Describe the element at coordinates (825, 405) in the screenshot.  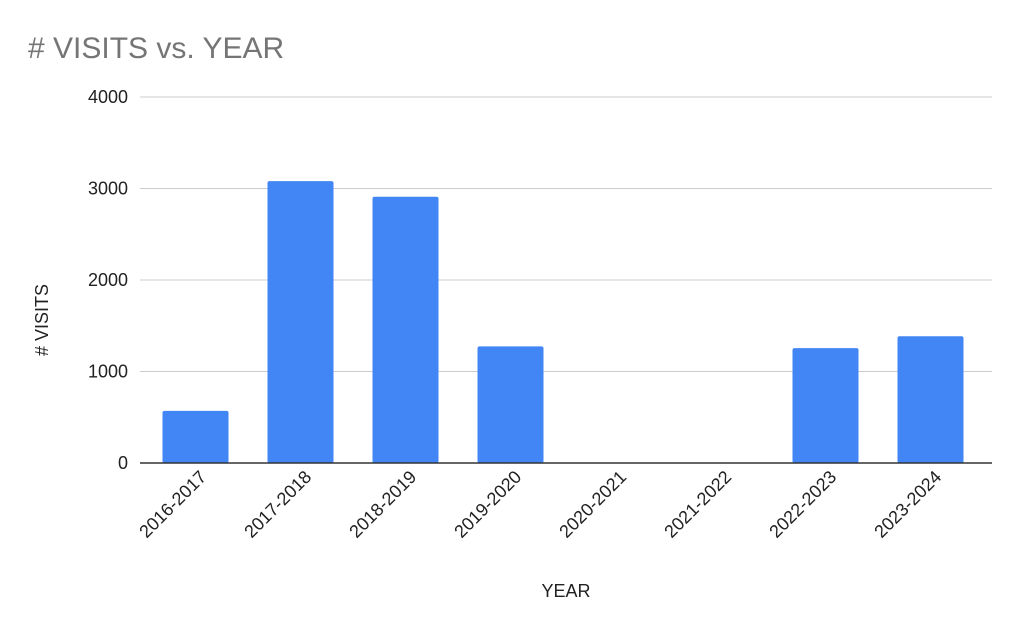
I see `bar-2022-2023` at that location.